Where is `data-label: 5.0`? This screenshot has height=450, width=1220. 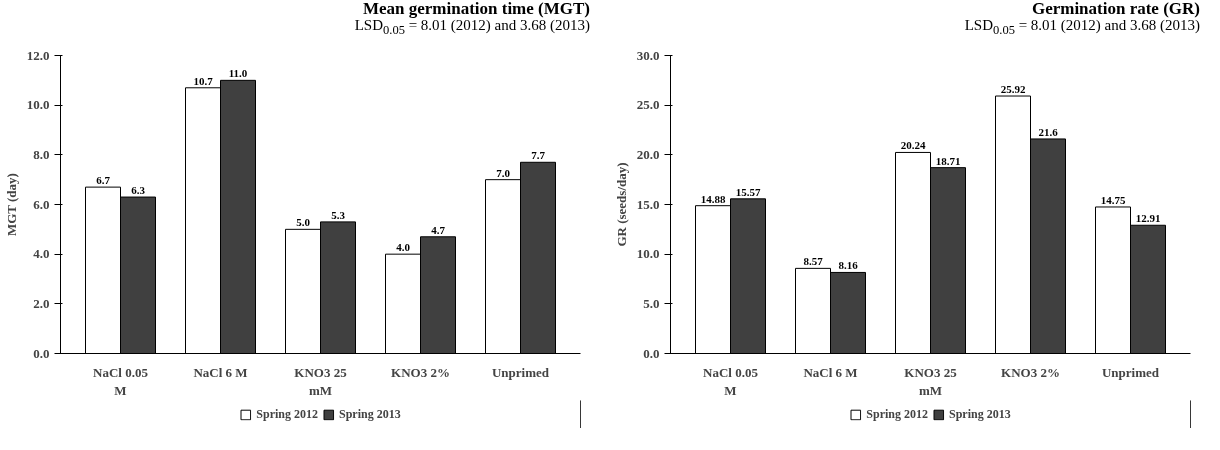
data-label: 5.0 is located at coordinates (303, 222).